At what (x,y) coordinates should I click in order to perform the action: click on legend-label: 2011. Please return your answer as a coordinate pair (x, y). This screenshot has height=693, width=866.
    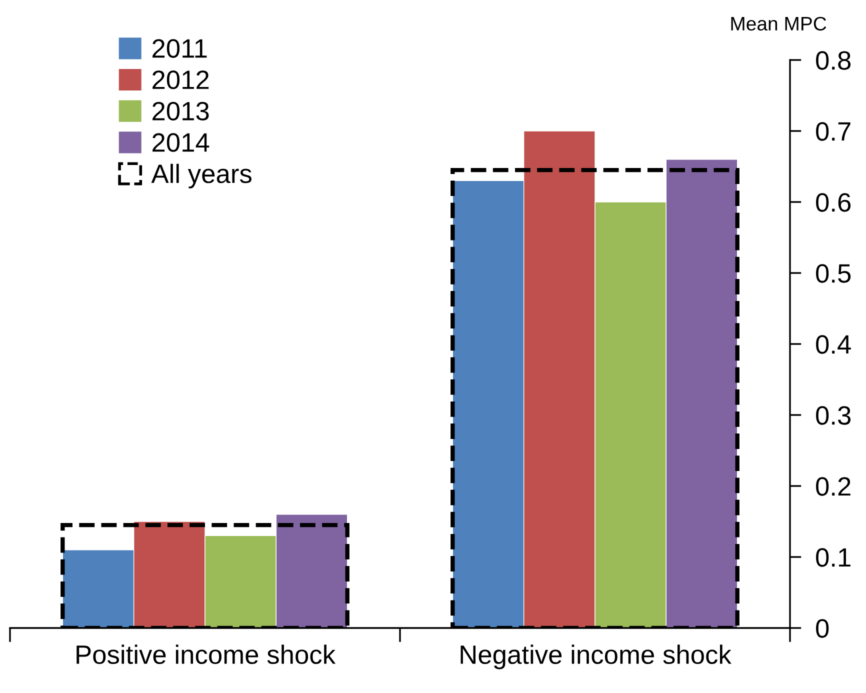
    Looking at the image, I should click on (179, 48).